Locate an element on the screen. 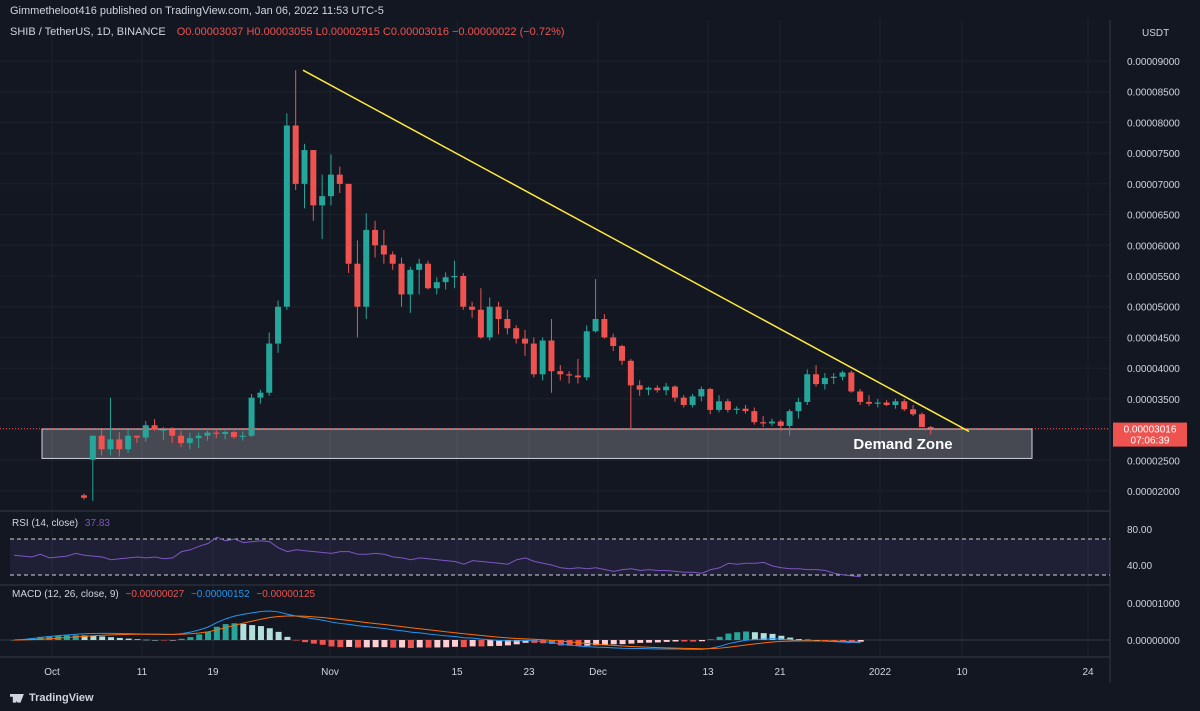  price-tick: 0.00005000 is located at coordinates (1153, 308).